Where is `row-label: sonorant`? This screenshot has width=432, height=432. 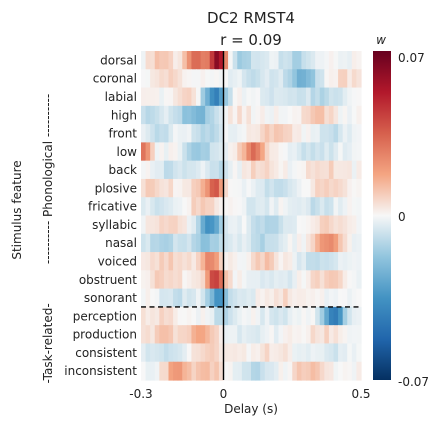 row-label: sonorant is located at coordinates (110, 298).